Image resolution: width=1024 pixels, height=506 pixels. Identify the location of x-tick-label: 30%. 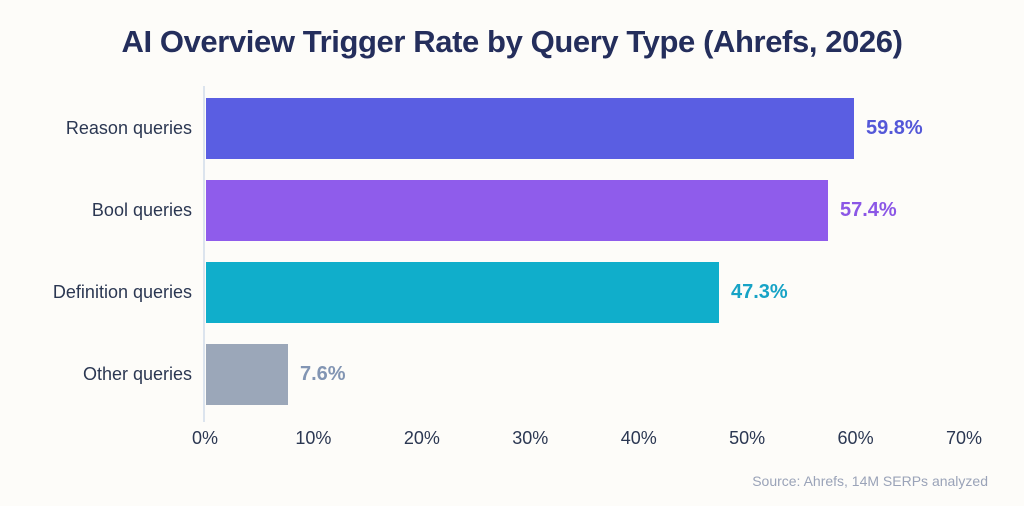
(530, 438).